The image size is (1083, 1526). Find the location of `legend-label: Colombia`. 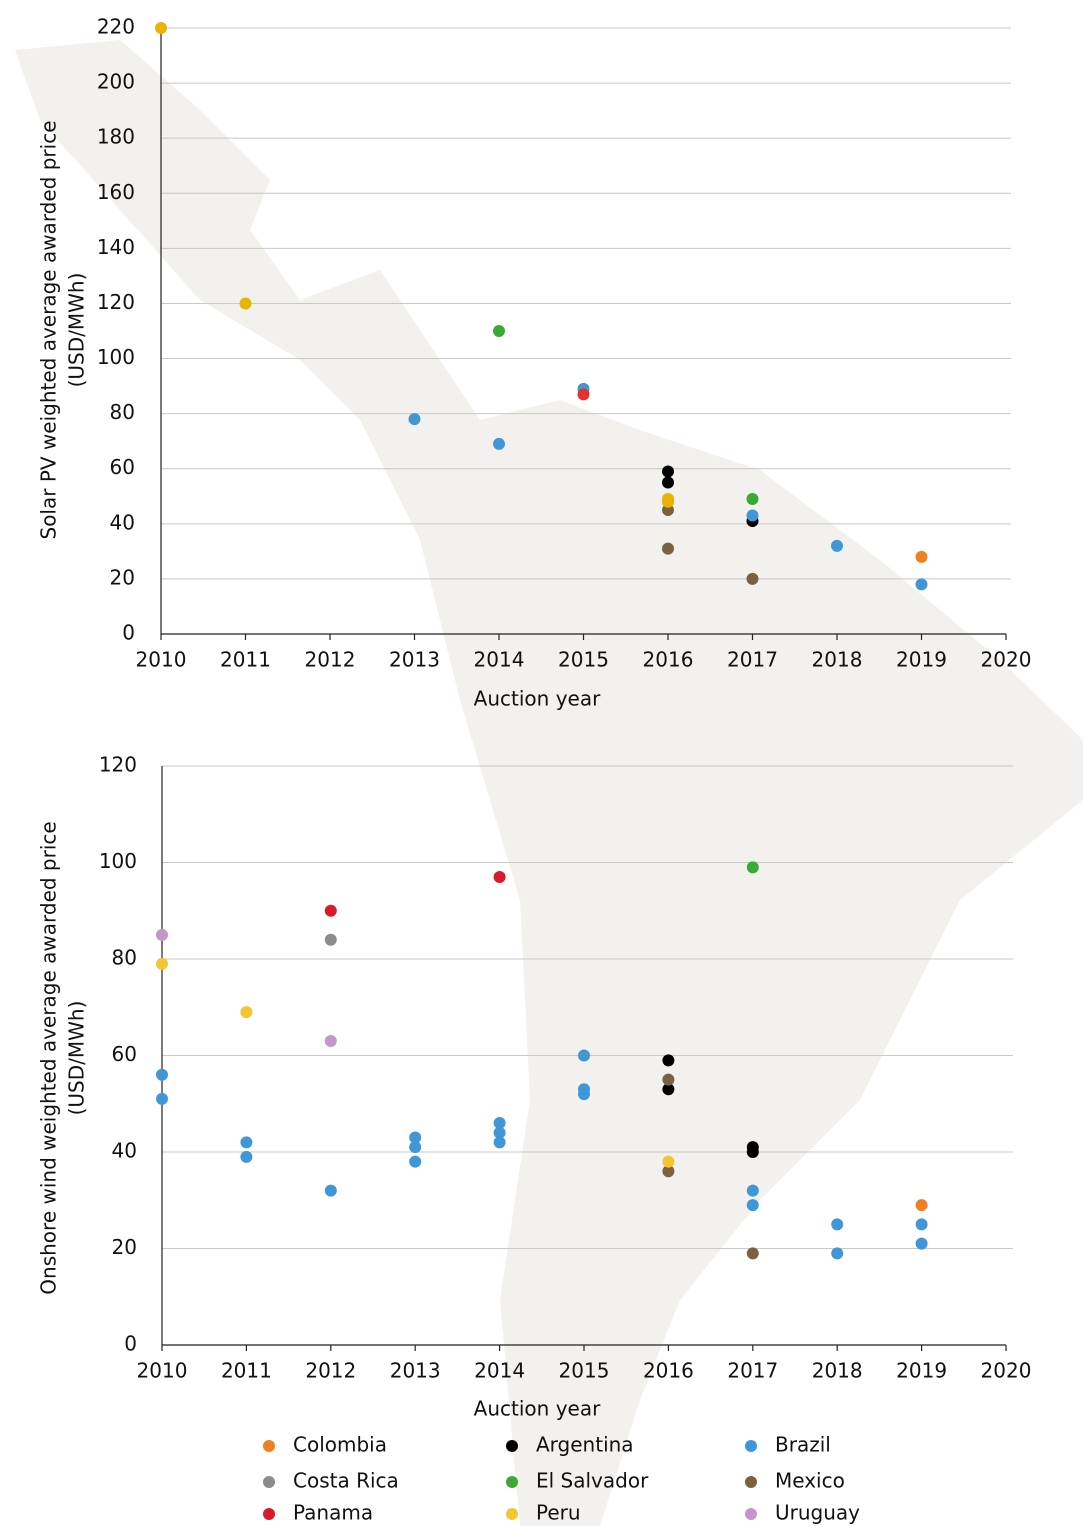

legend-label: Colombia is located at coordinates (340, 1445).